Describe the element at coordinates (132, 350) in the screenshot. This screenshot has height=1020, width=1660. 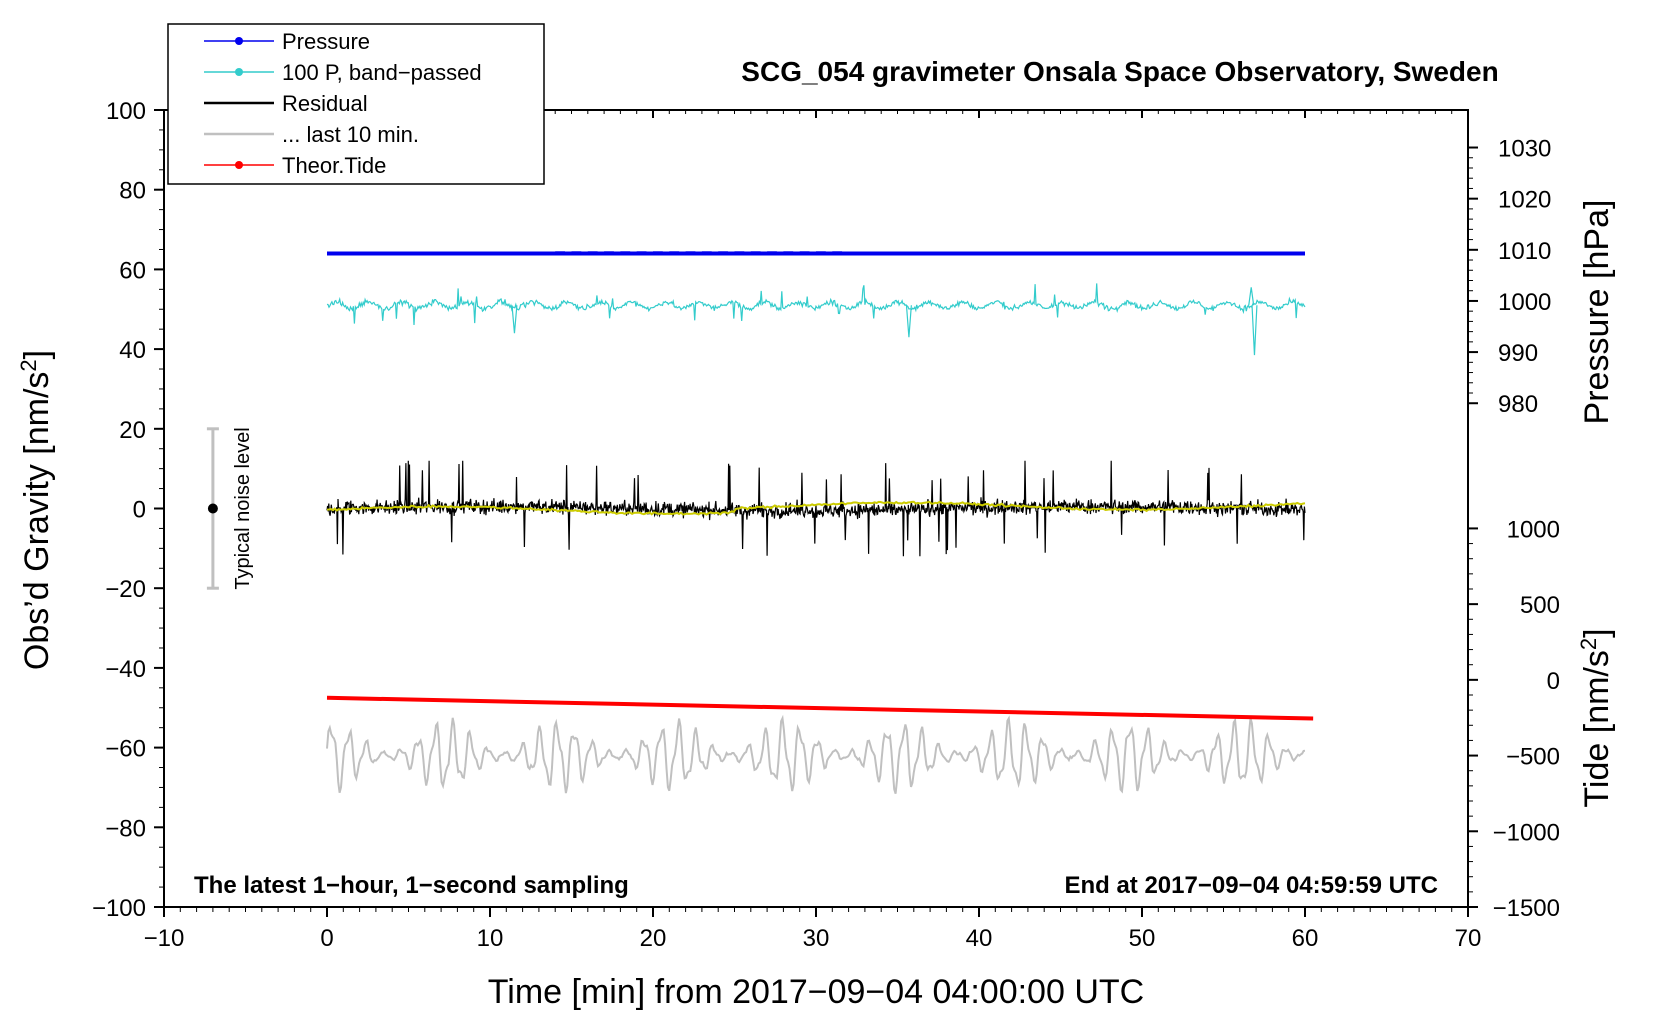
I see `y-tick-label: 40` at that location.